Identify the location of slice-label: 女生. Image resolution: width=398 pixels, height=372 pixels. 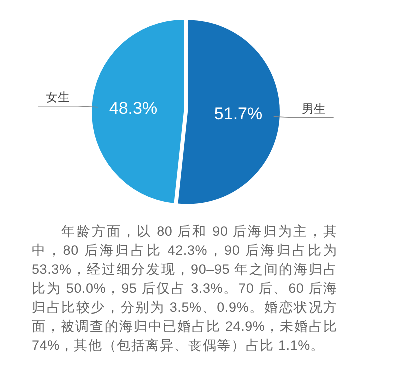
(58, 97).